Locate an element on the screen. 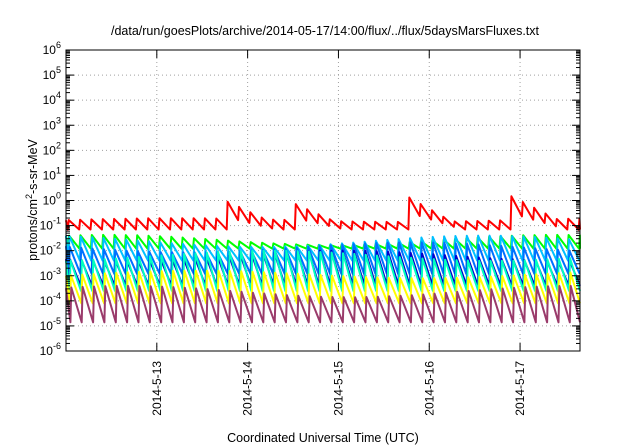  y-tick-exponent: 6 is located at coordinates (58, 45).